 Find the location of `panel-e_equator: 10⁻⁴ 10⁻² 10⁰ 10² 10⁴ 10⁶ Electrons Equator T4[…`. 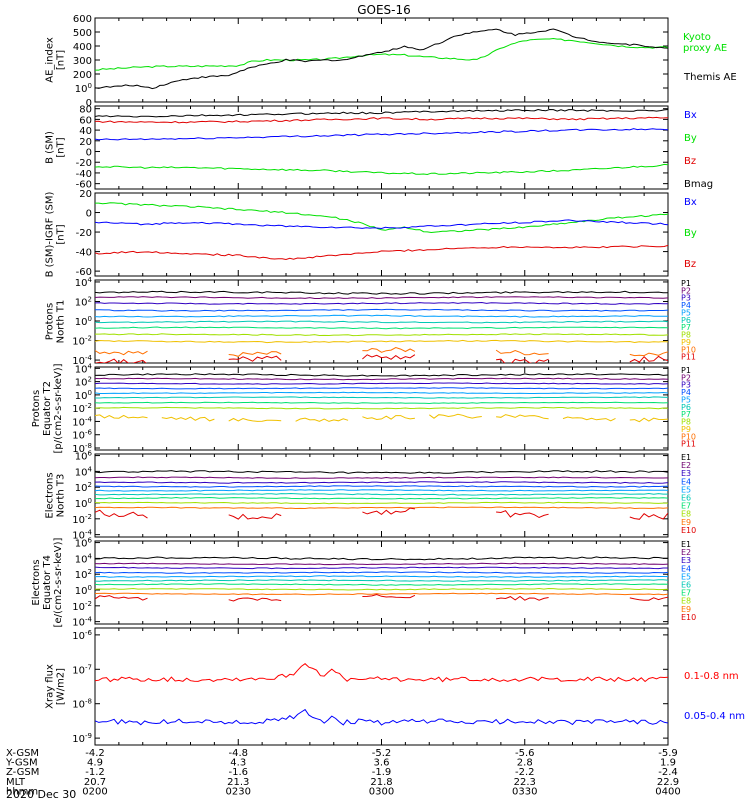

panel-e_equator: 10⁻⁴ 10⁻² 10⁰ 10² 10⁴ 10⁶ Electrons Equator T4[… is located at coordinates (363, 583).